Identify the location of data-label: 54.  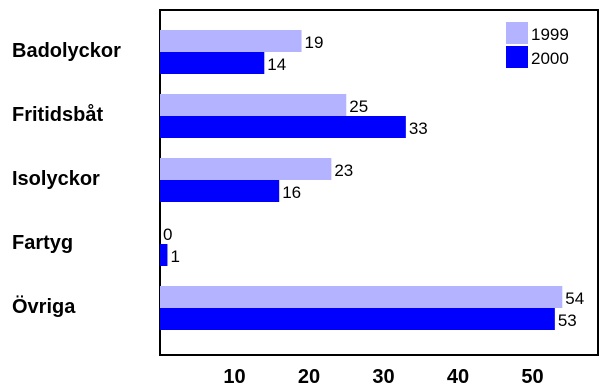
(574, 298).